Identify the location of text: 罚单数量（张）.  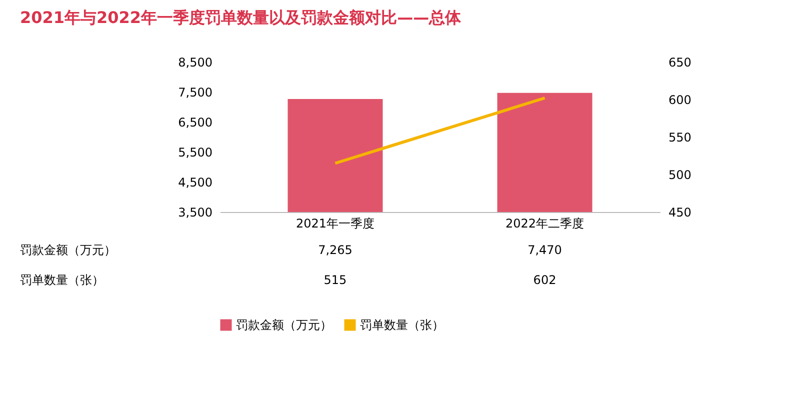
(62, 280).